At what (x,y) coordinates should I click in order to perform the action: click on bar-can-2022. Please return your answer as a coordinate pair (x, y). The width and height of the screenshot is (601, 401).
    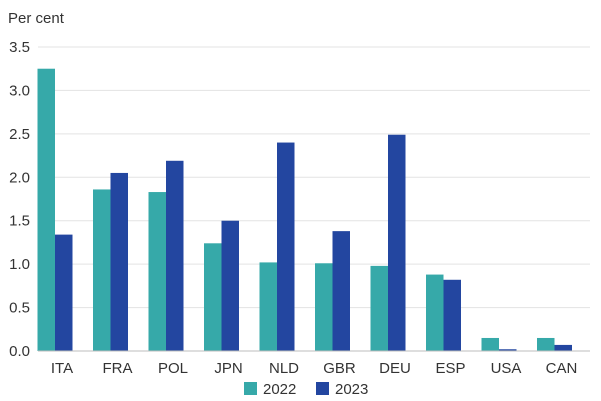
    Looking at the image, I should click on (546, 344).